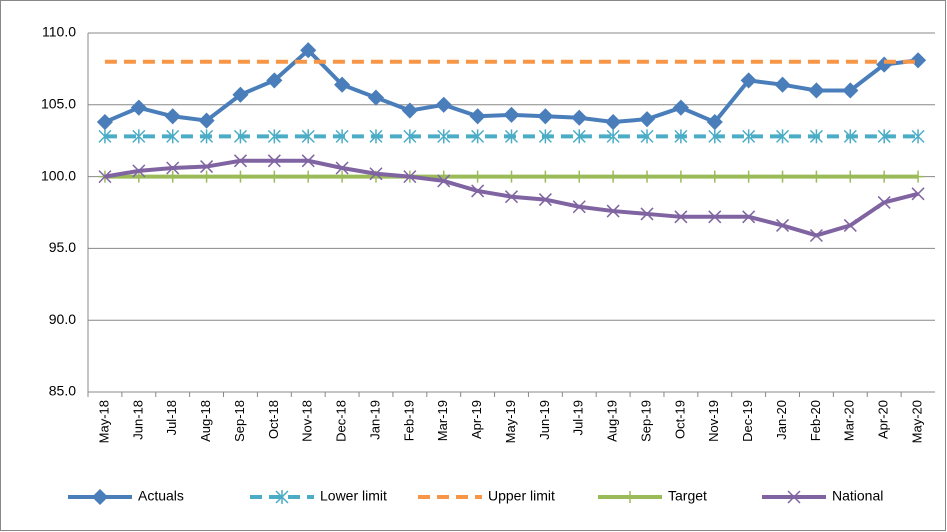 The height and width of the screenshot is (532, 947). I want to click on legend-label: Actuals, so click(161, 496).